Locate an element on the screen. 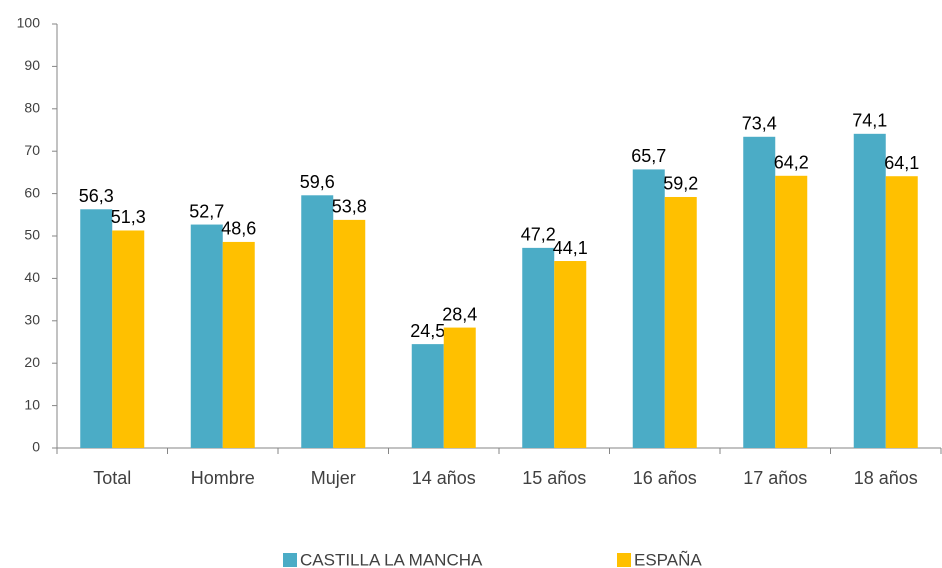 The height and width of the screenshot is (568, 942). data-label: 28,4 is located at coordinates (459, 314).